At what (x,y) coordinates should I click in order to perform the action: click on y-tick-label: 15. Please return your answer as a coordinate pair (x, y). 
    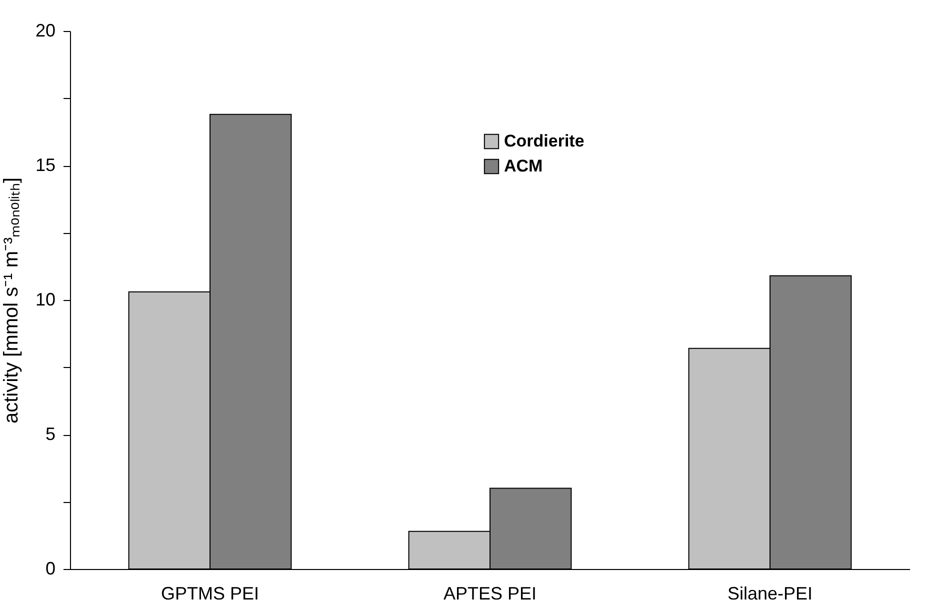
    Looking at the image, I should click on (45, 165).